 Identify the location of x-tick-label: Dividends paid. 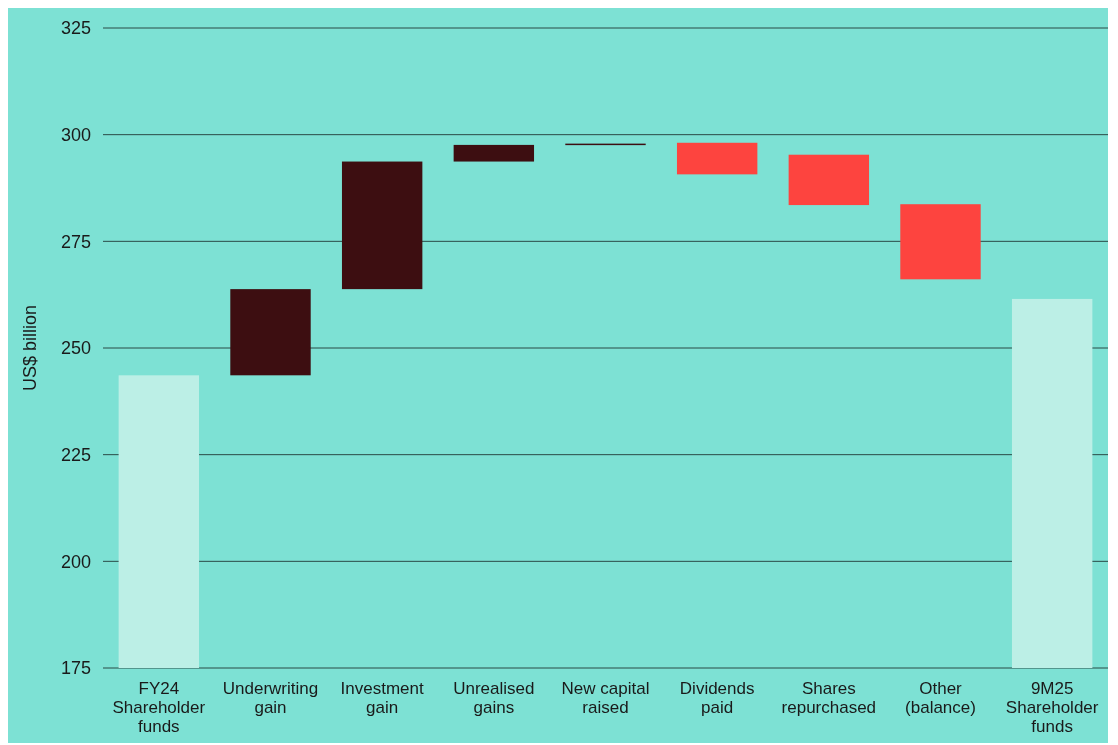
(717, 698).